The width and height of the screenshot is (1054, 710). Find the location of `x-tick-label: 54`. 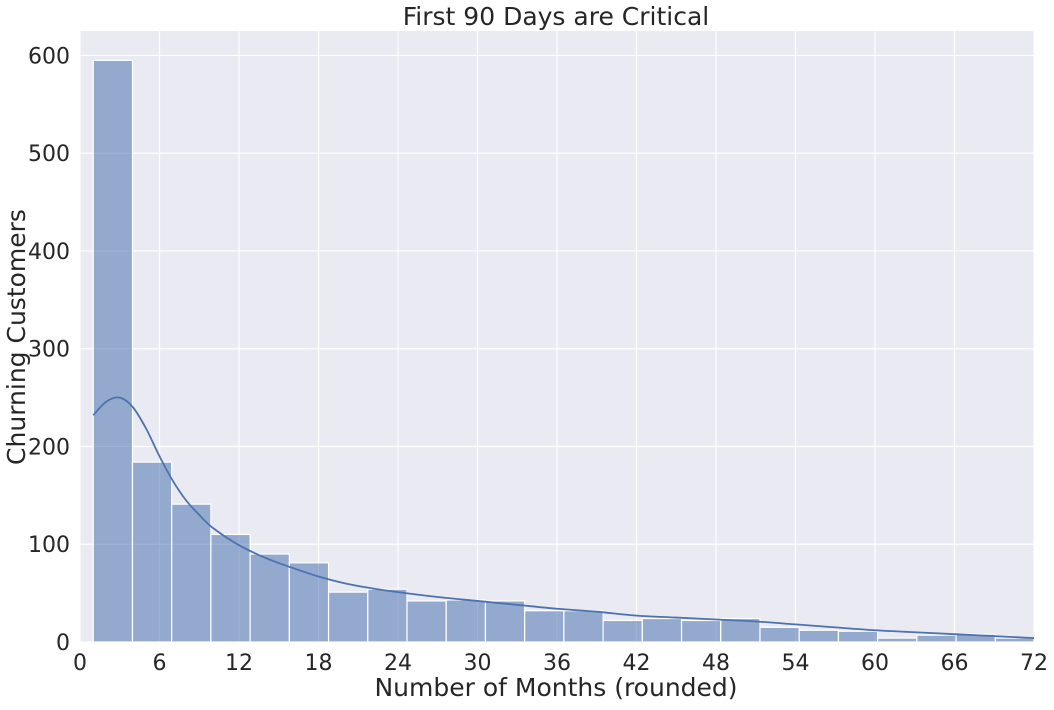

x-tick-label: 54 is located at coordinates (796, 663).